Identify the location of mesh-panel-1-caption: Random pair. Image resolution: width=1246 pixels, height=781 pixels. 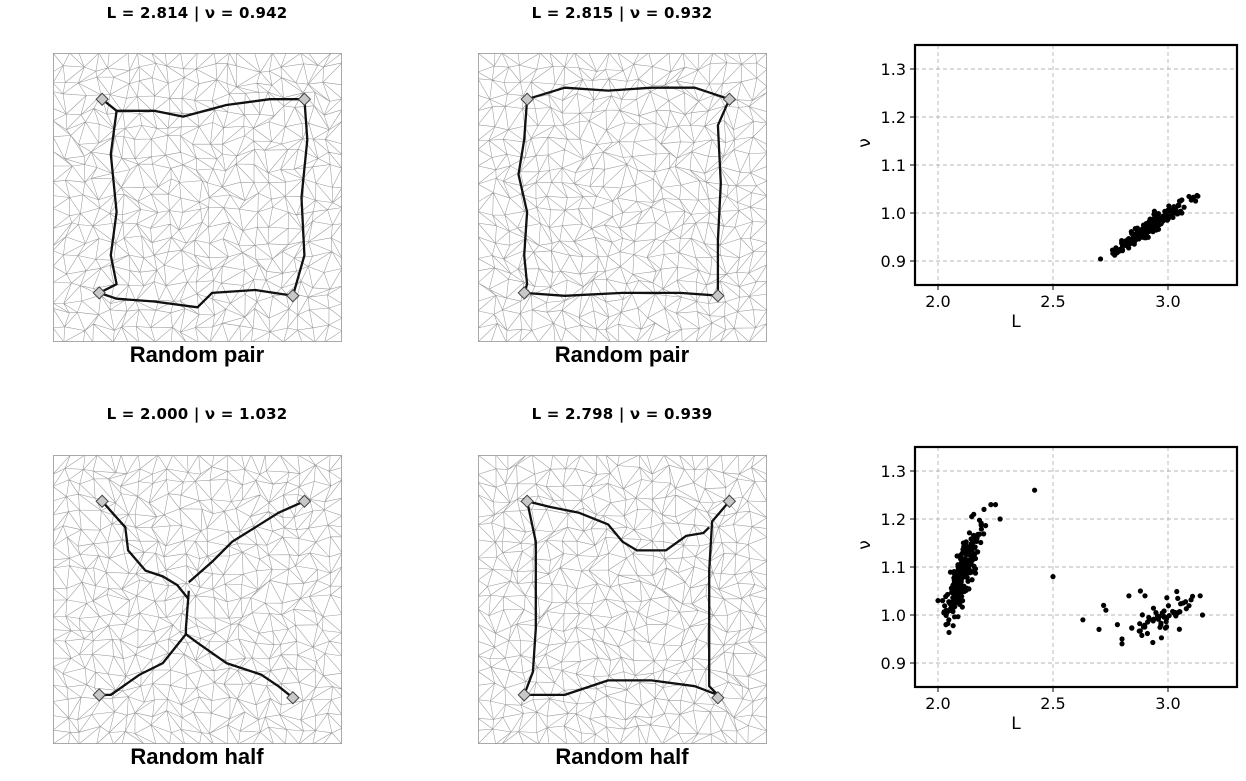
(197, 354).